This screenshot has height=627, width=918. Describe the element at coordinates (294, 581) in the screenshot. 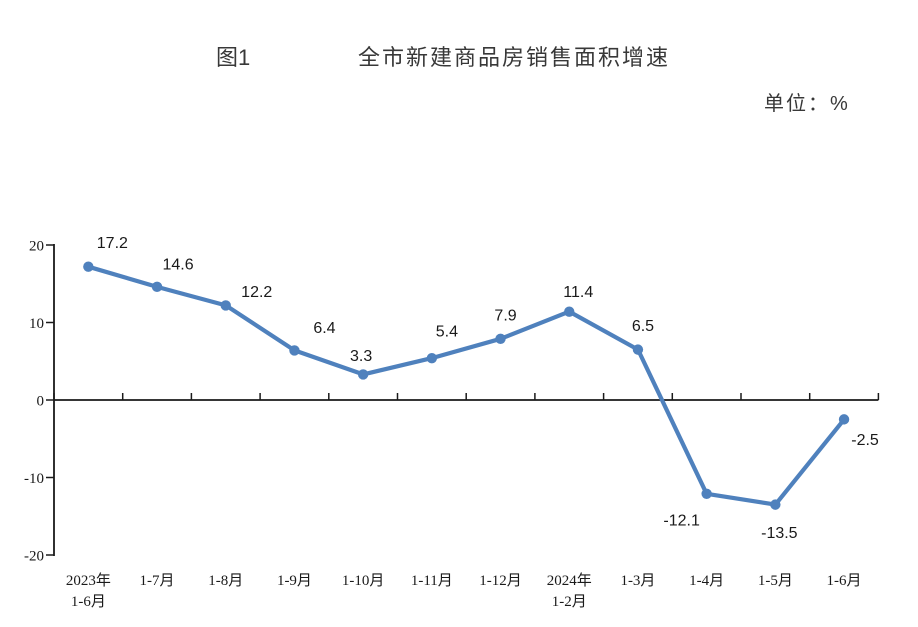

I see `x-tick-label: 1-9月` at that location.